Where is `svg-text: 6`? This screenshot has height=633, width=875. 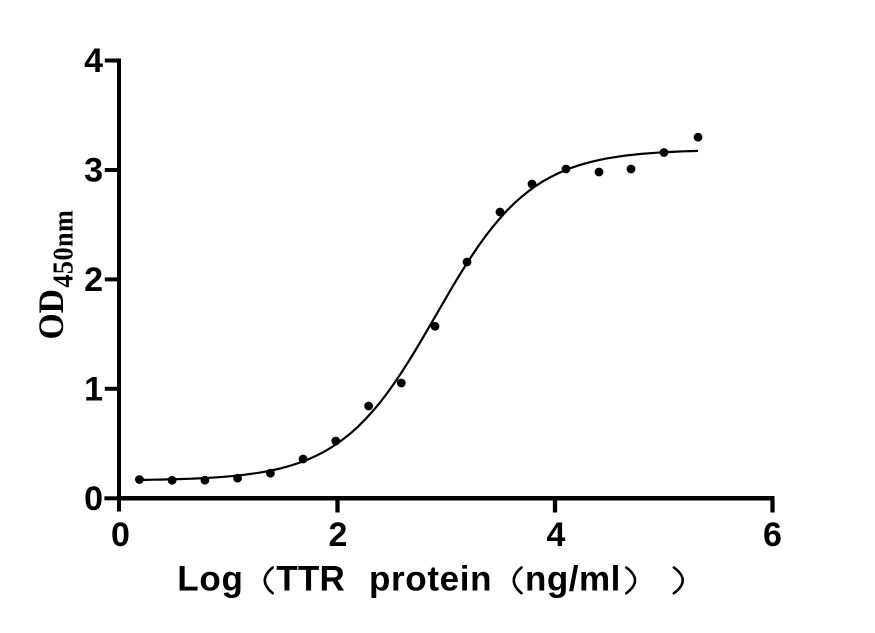
svg-text: 6 is located at coordinates (772, 535).